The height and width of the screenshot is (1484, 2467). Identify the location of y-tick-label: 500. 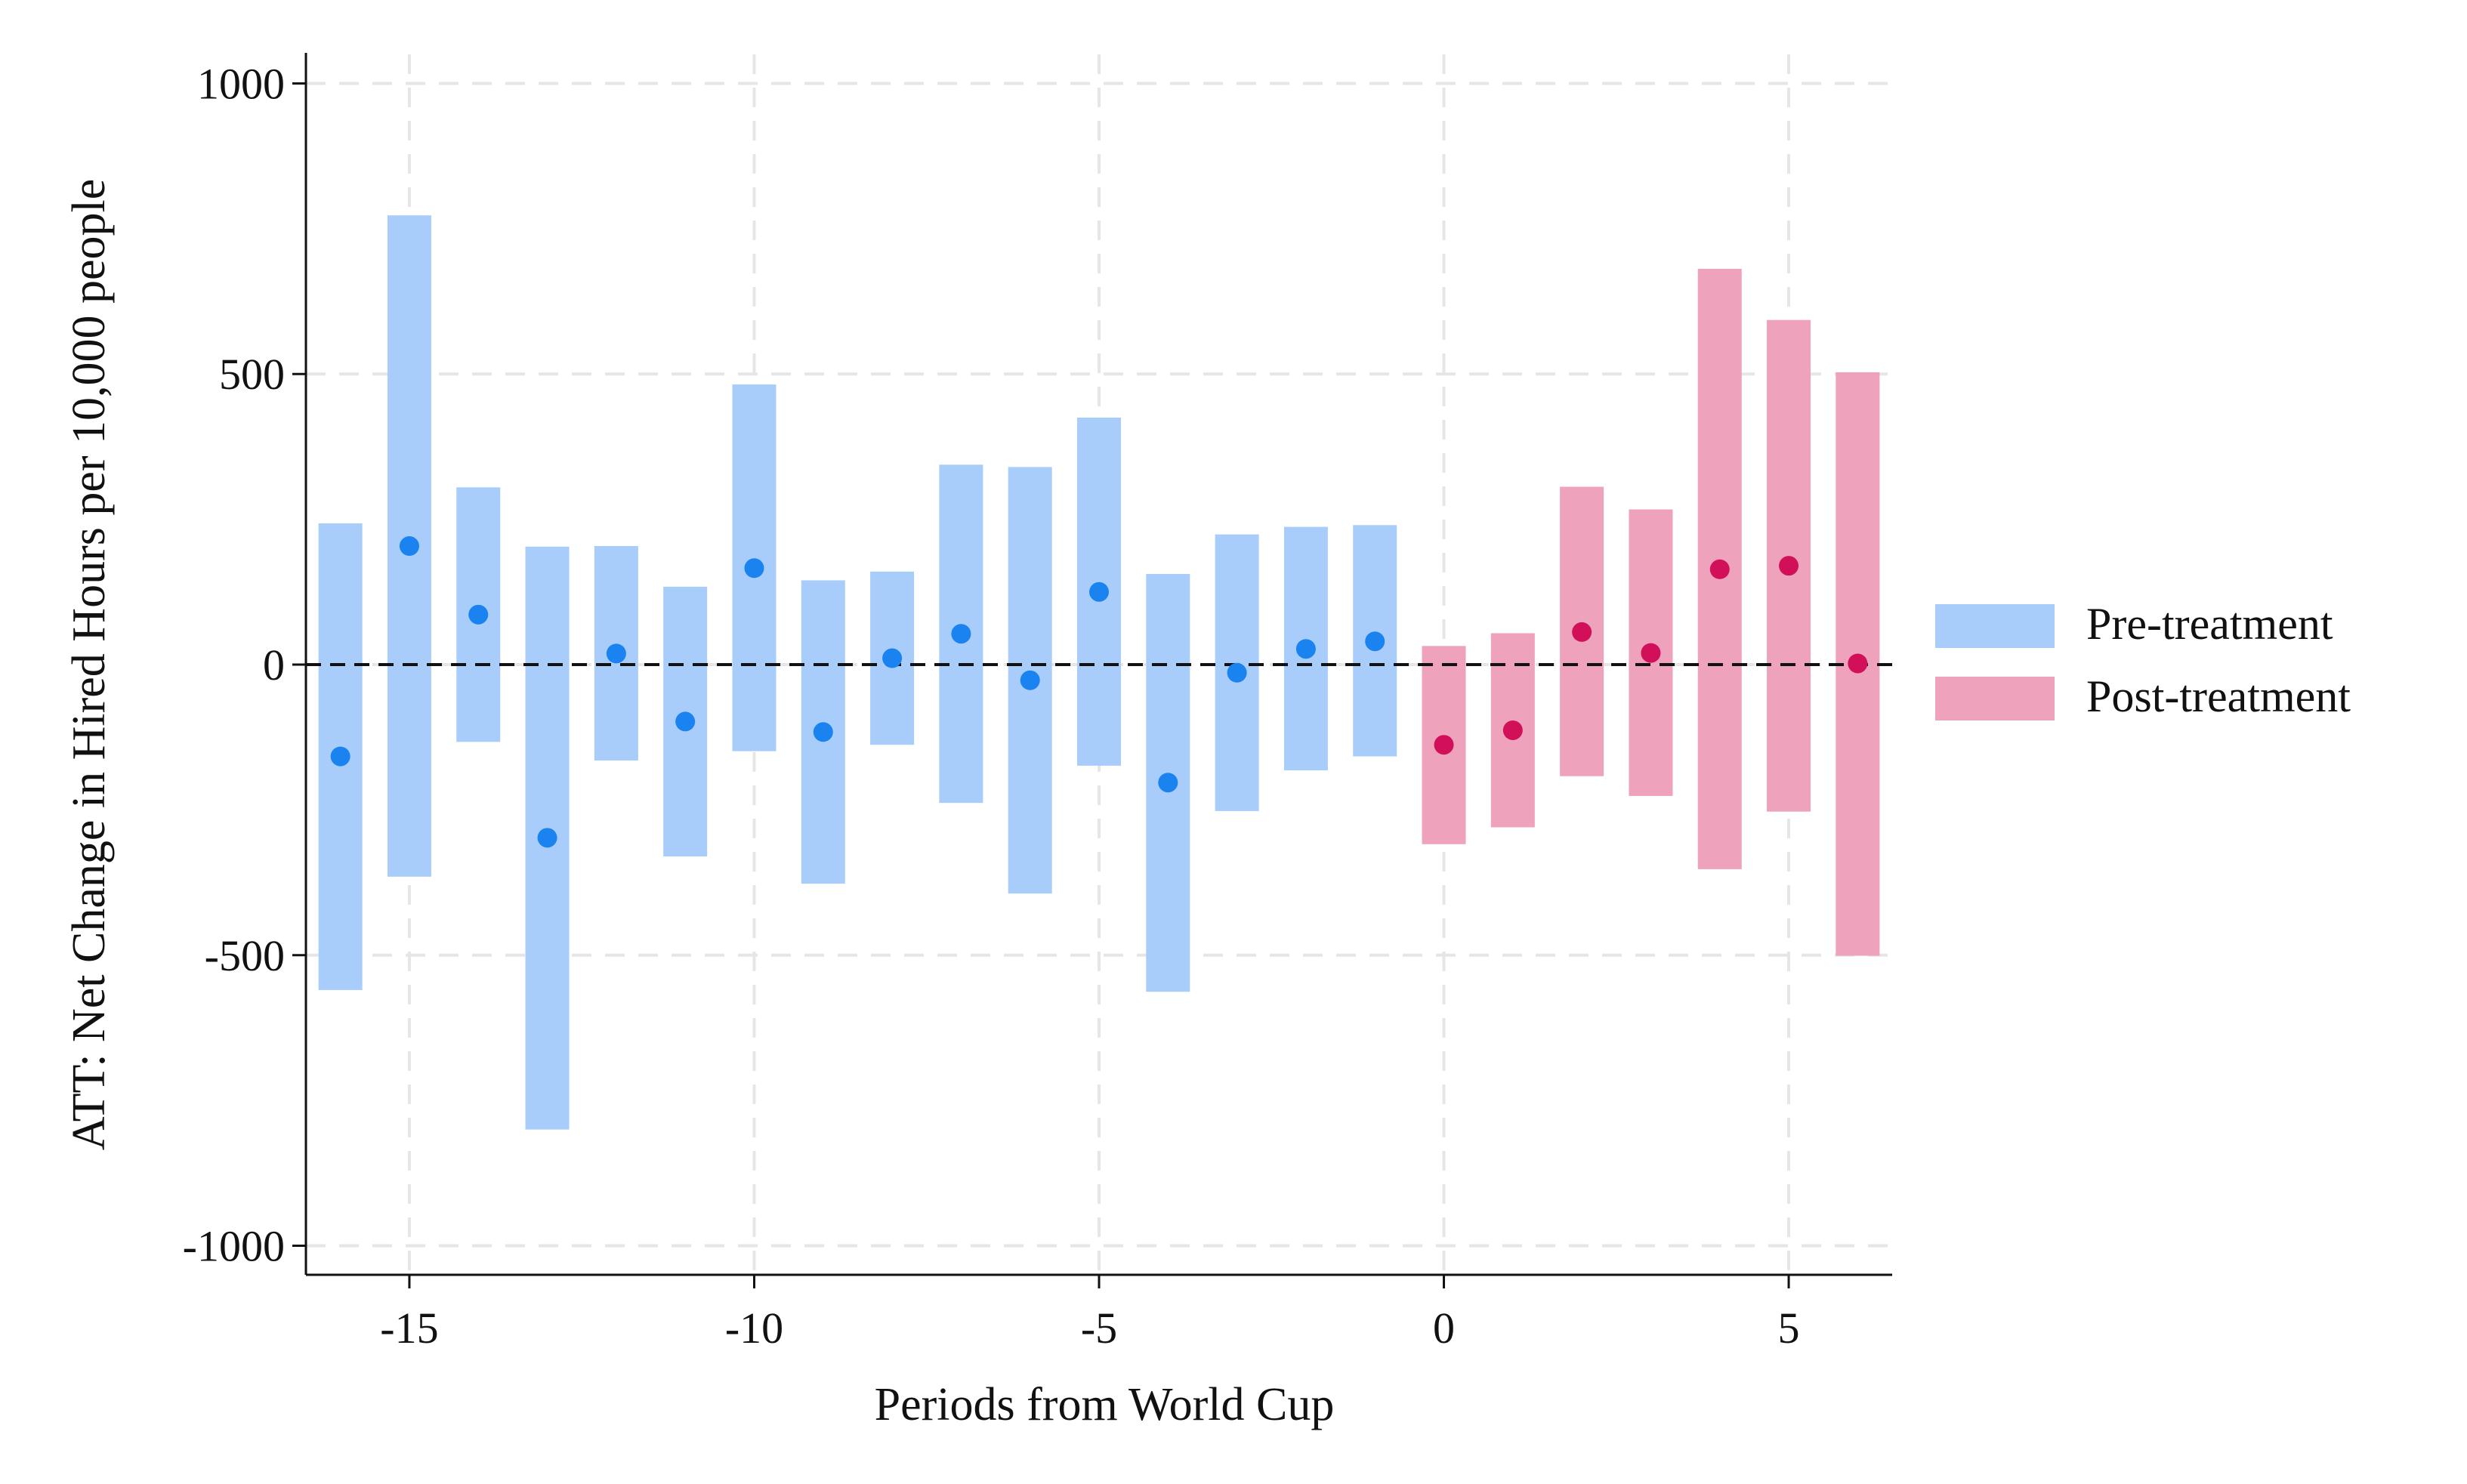
(252, 374).